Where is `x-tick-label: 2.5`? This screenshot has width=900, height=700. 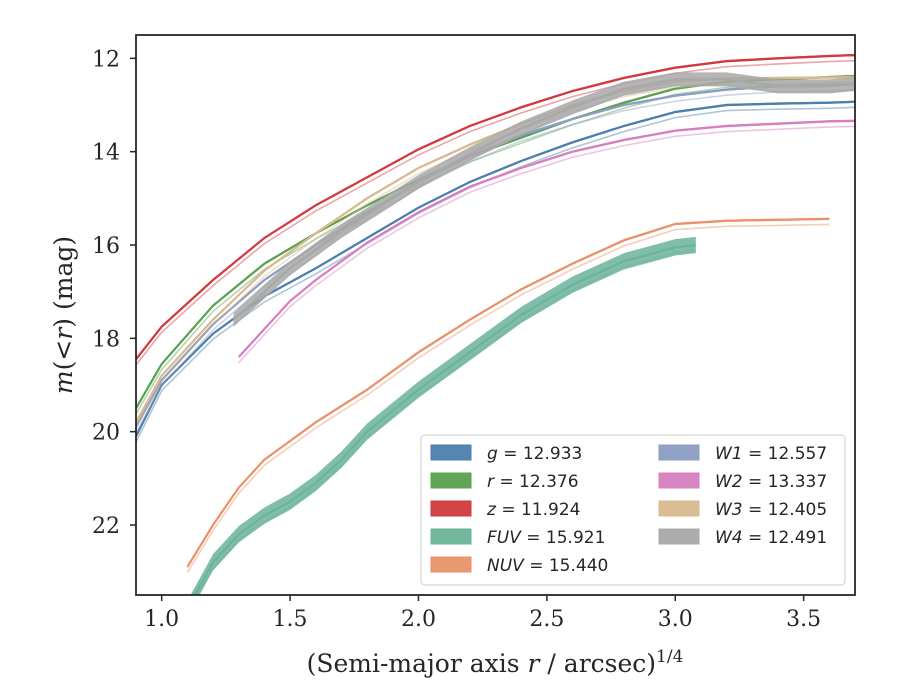
x-tick-label: 2.5 is located at coordinates (546, 619).